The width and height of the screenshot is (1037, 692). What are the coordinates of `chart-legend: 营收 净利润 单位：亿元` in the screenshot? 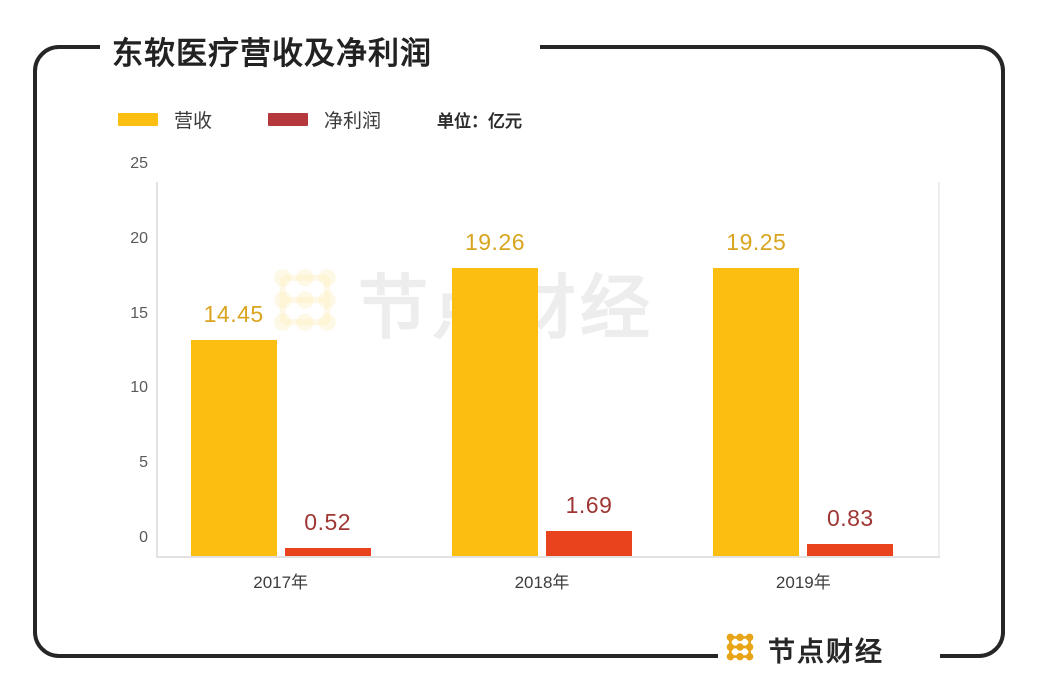 It's located at (320, 119).